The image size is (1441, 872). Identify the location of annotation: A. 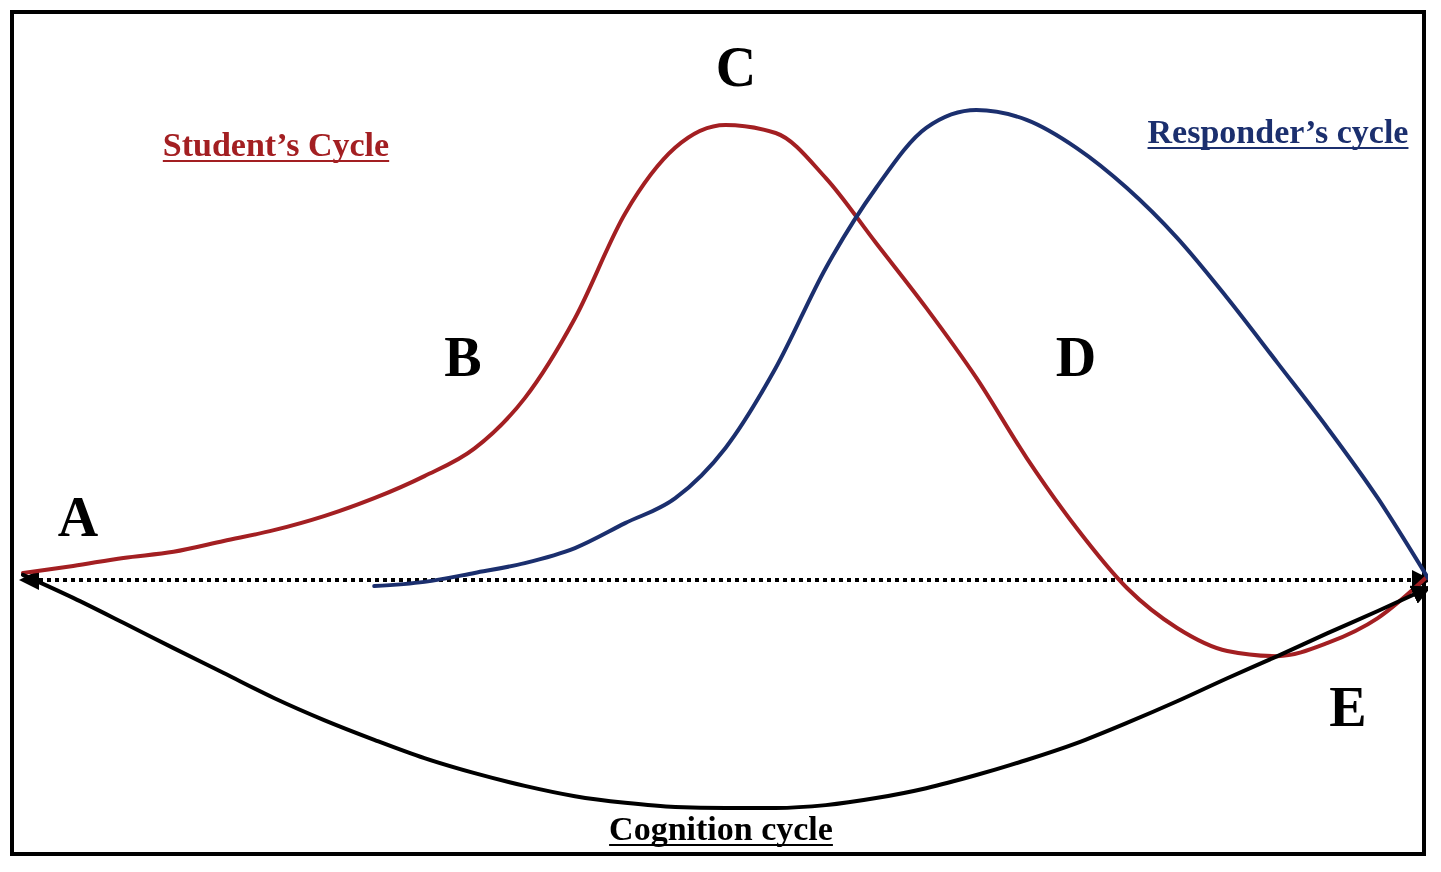
(78, 517).